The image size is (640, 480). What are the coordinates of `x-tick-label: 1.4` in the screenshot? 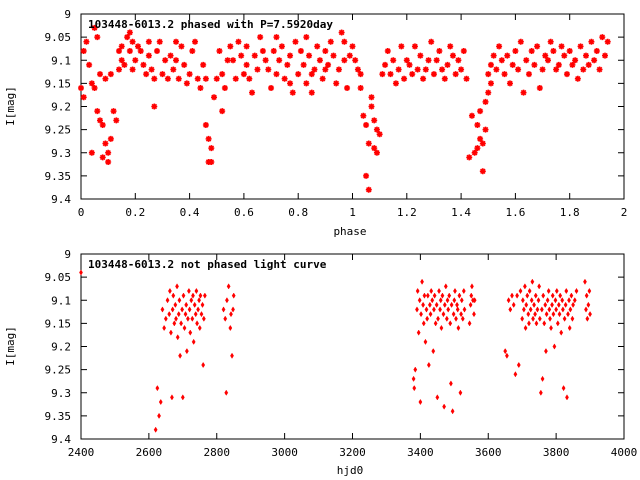 It's located at (461, 212).